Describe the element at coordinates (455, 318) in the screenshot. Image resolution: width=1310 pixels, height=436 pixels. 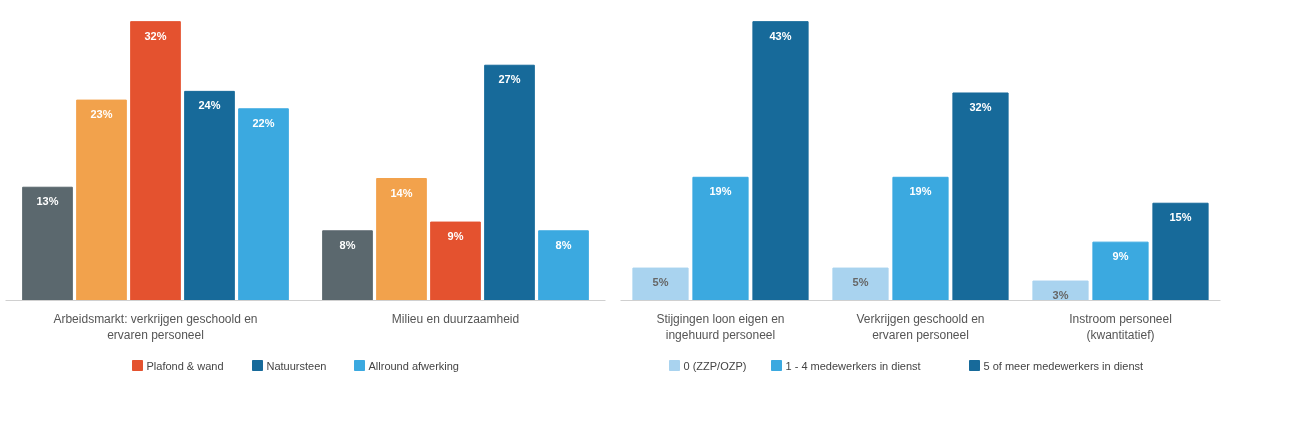
I see `x-tick-label: Milieu en duurzaamheid` at that location.